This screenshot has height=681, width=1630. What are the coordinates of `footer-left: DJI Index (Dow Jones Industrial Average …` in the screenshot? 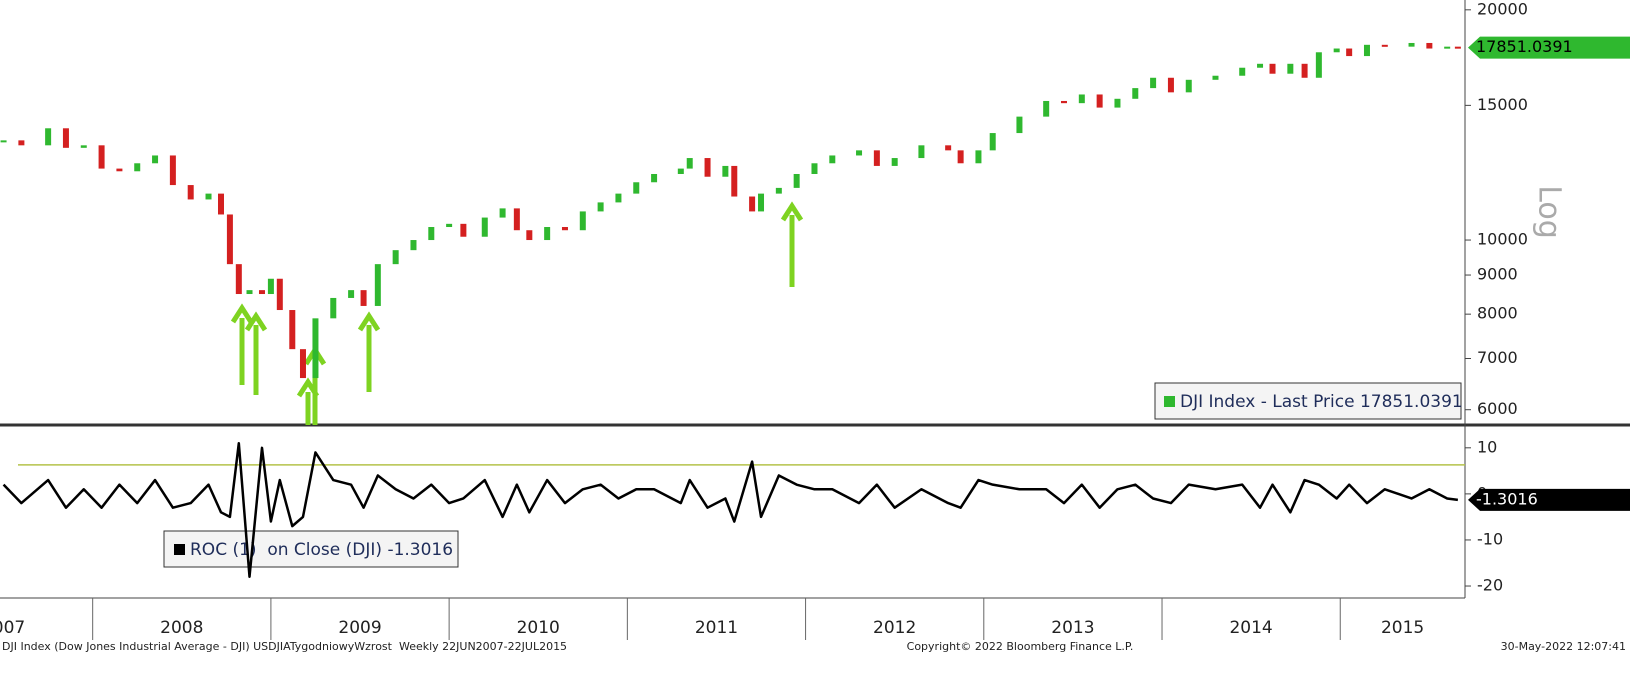 It's located at (284, 646).